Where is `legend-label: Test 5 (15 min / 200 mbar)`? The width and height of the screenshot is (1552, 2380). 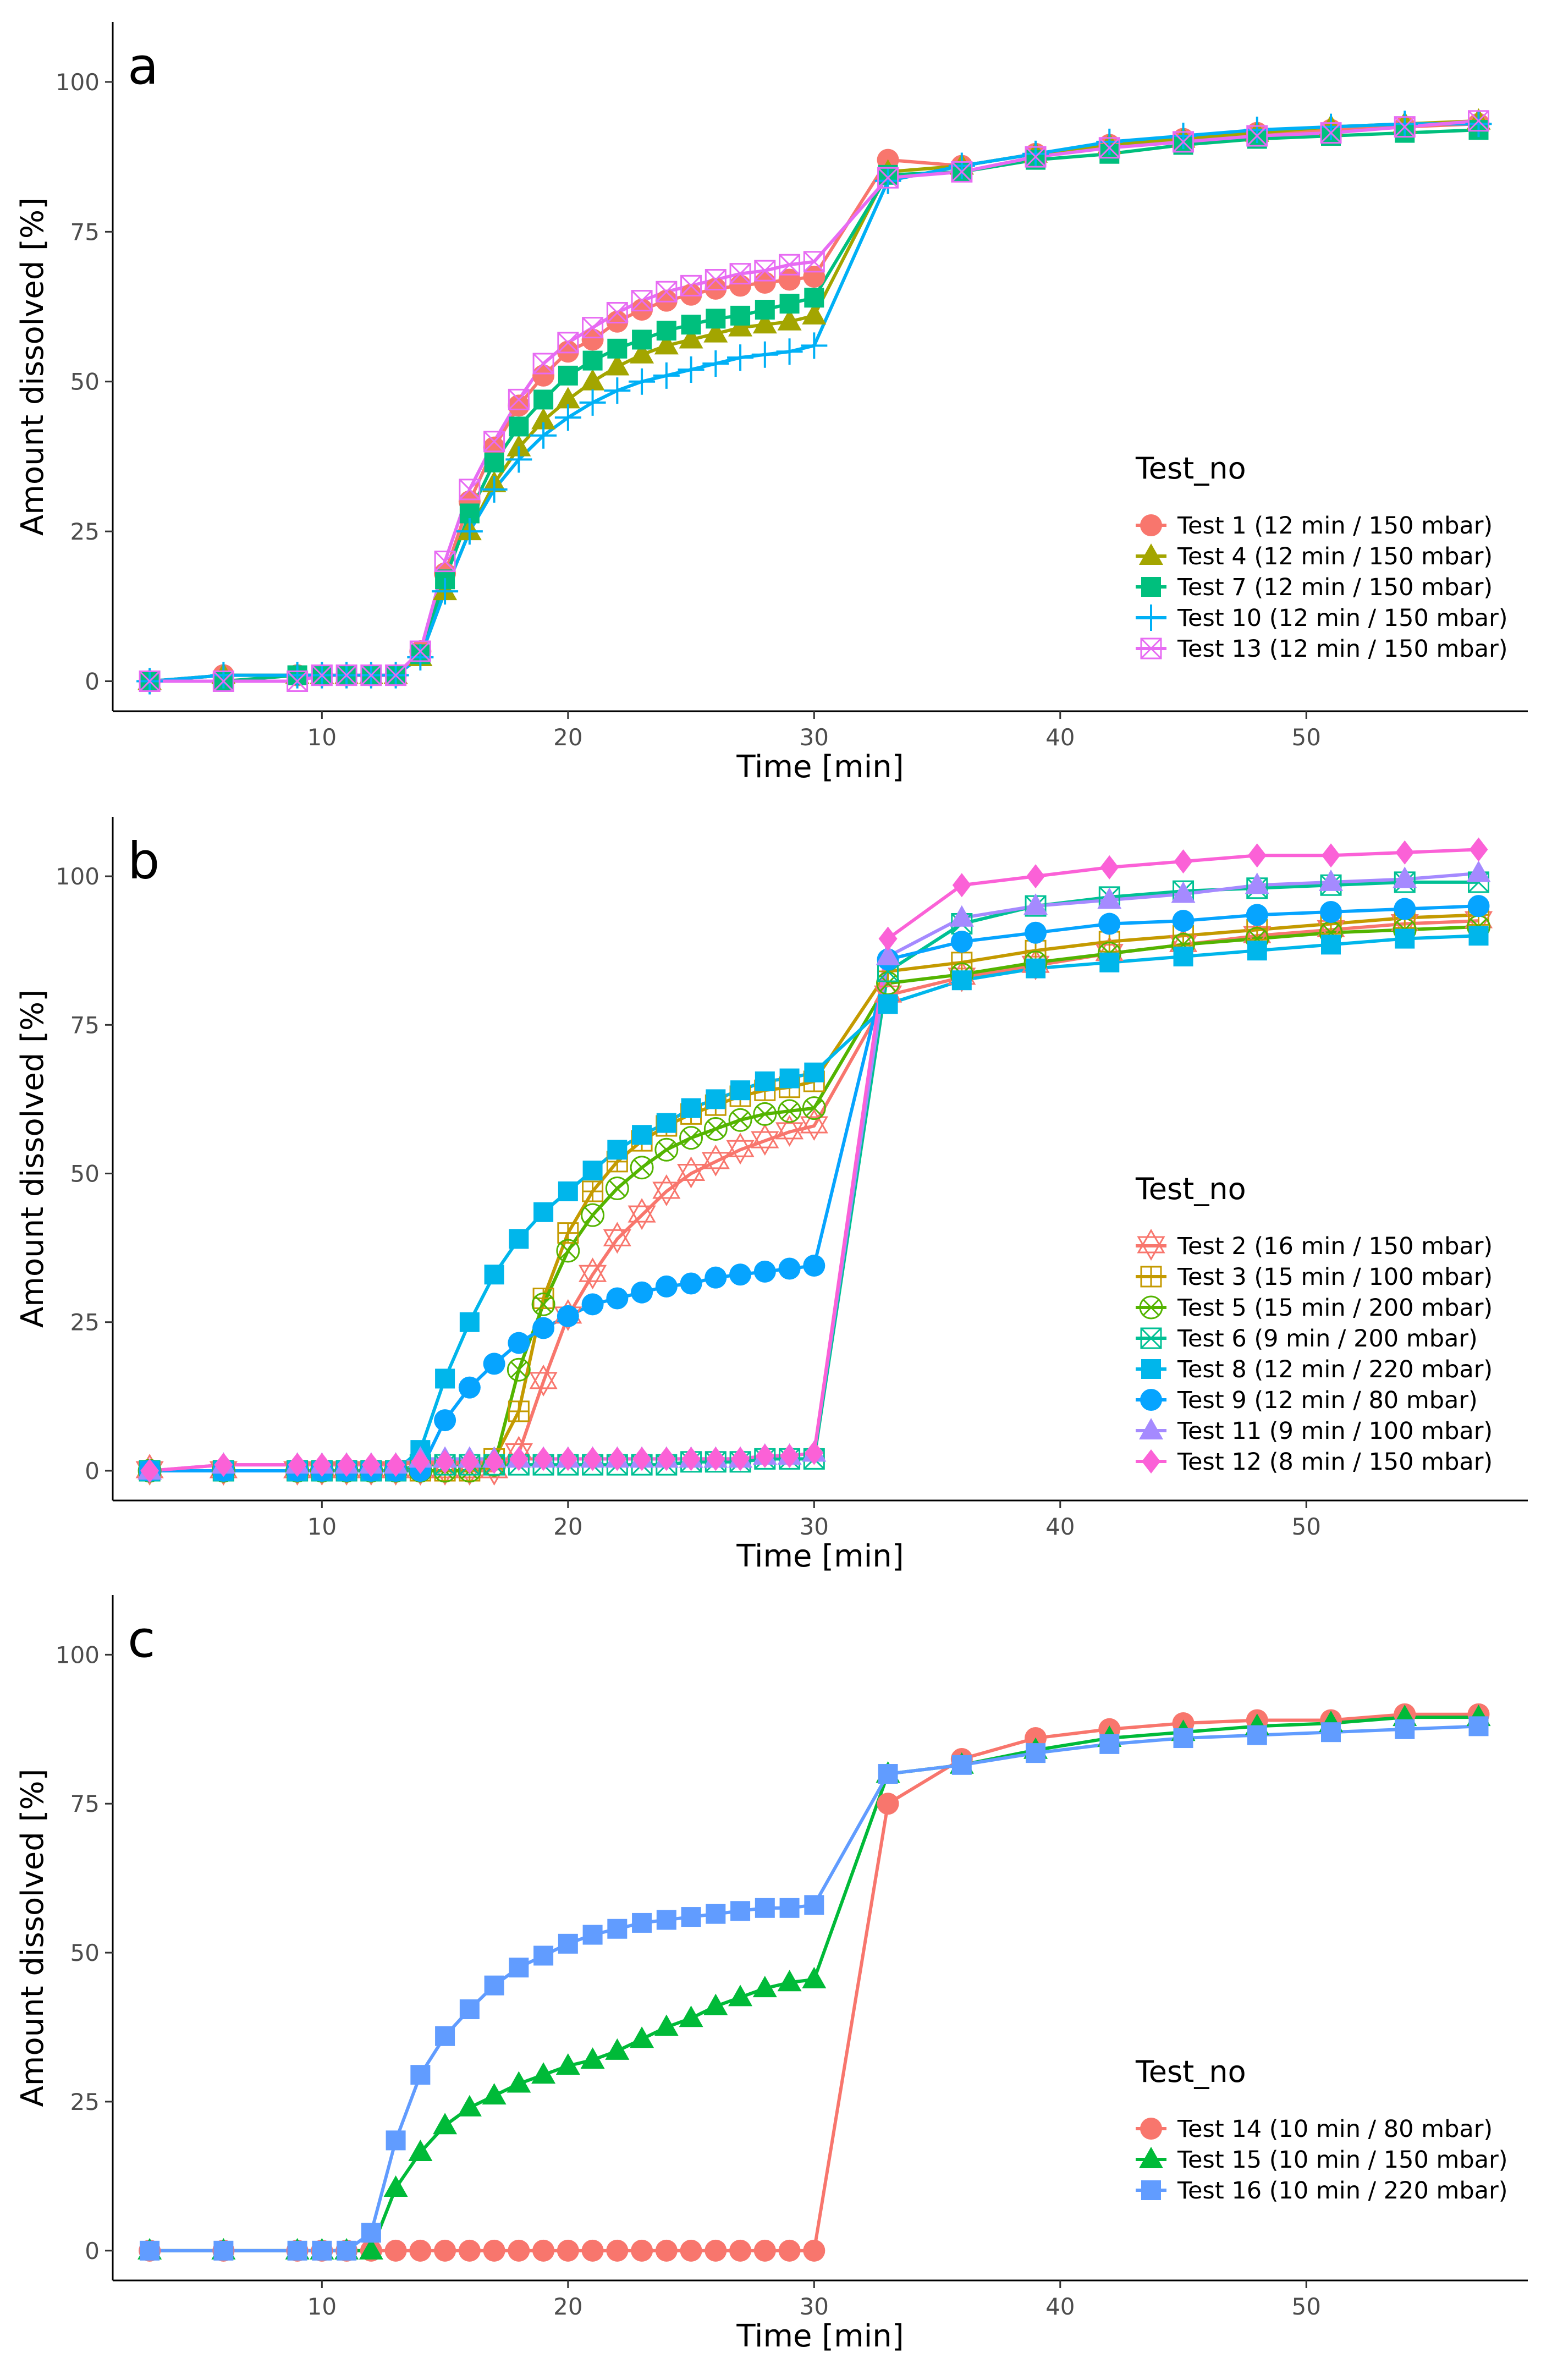 legend-label: Test 5 (15 min / 200 mbar) is located at coordinates (1335, 1308).